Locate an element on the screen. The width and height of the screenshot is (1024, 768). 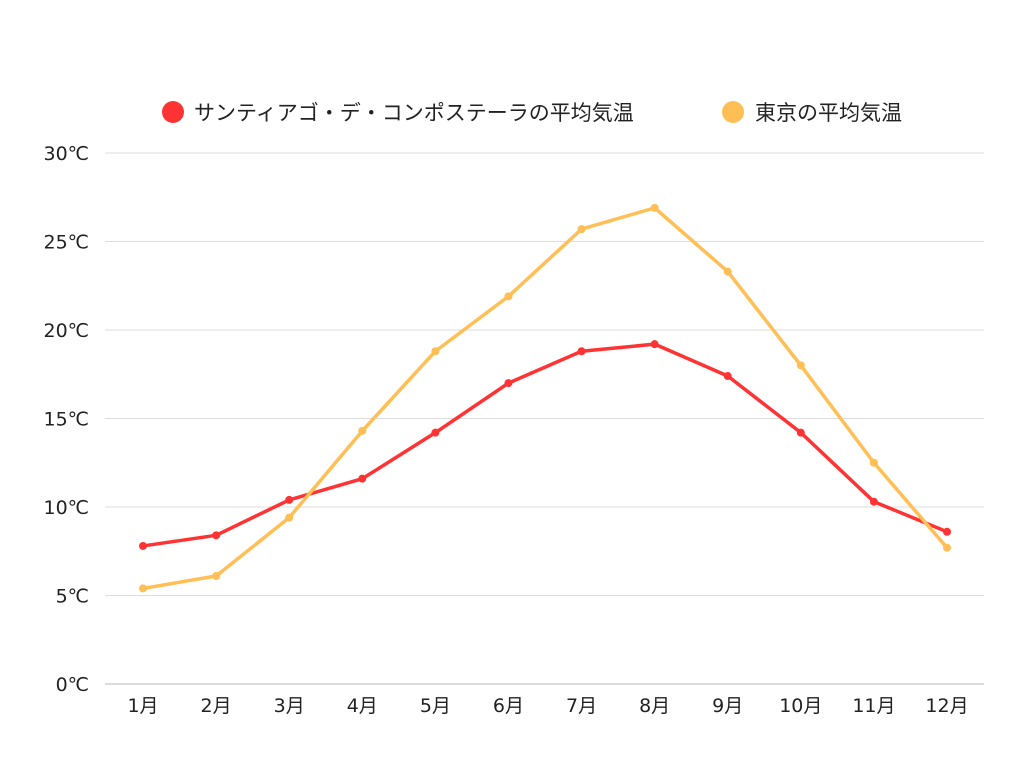
y-tick-label: 10℃ is located at coordinates (66, 508).